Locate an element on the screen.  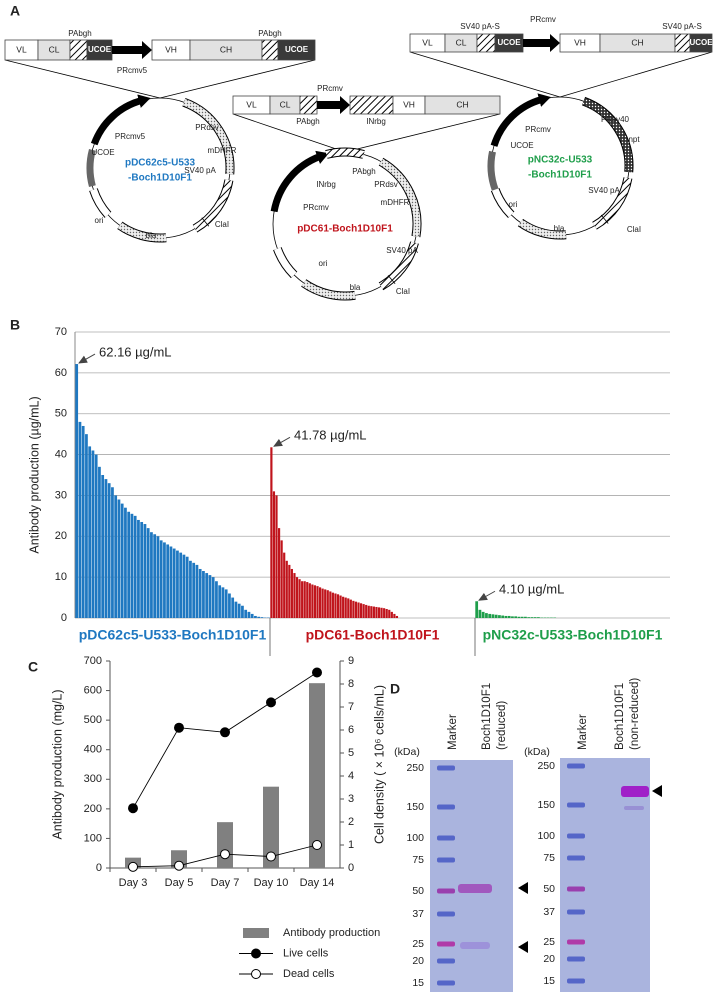
y2-tick-label: 1 is located at coordinates (351, 845).